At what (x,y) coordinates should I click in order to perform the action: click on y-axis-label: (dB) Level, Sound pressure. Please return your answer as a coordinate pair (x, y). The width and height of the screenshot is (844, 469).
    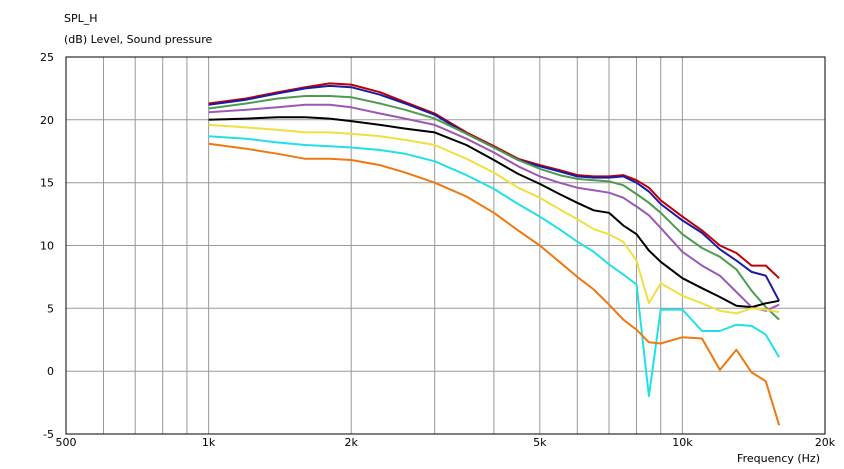
    Looking at the image, I should click on (138, 39).